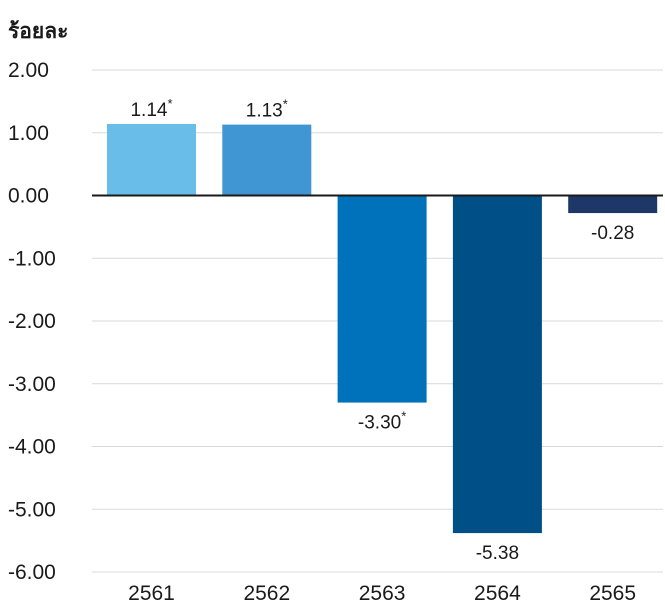 The height and width of the screenshot is (606, 665). What do you see at coordinates (32, 447) in the screenshot?
I see `y-tick-label: -4.00` at bounding box center [32, 447].